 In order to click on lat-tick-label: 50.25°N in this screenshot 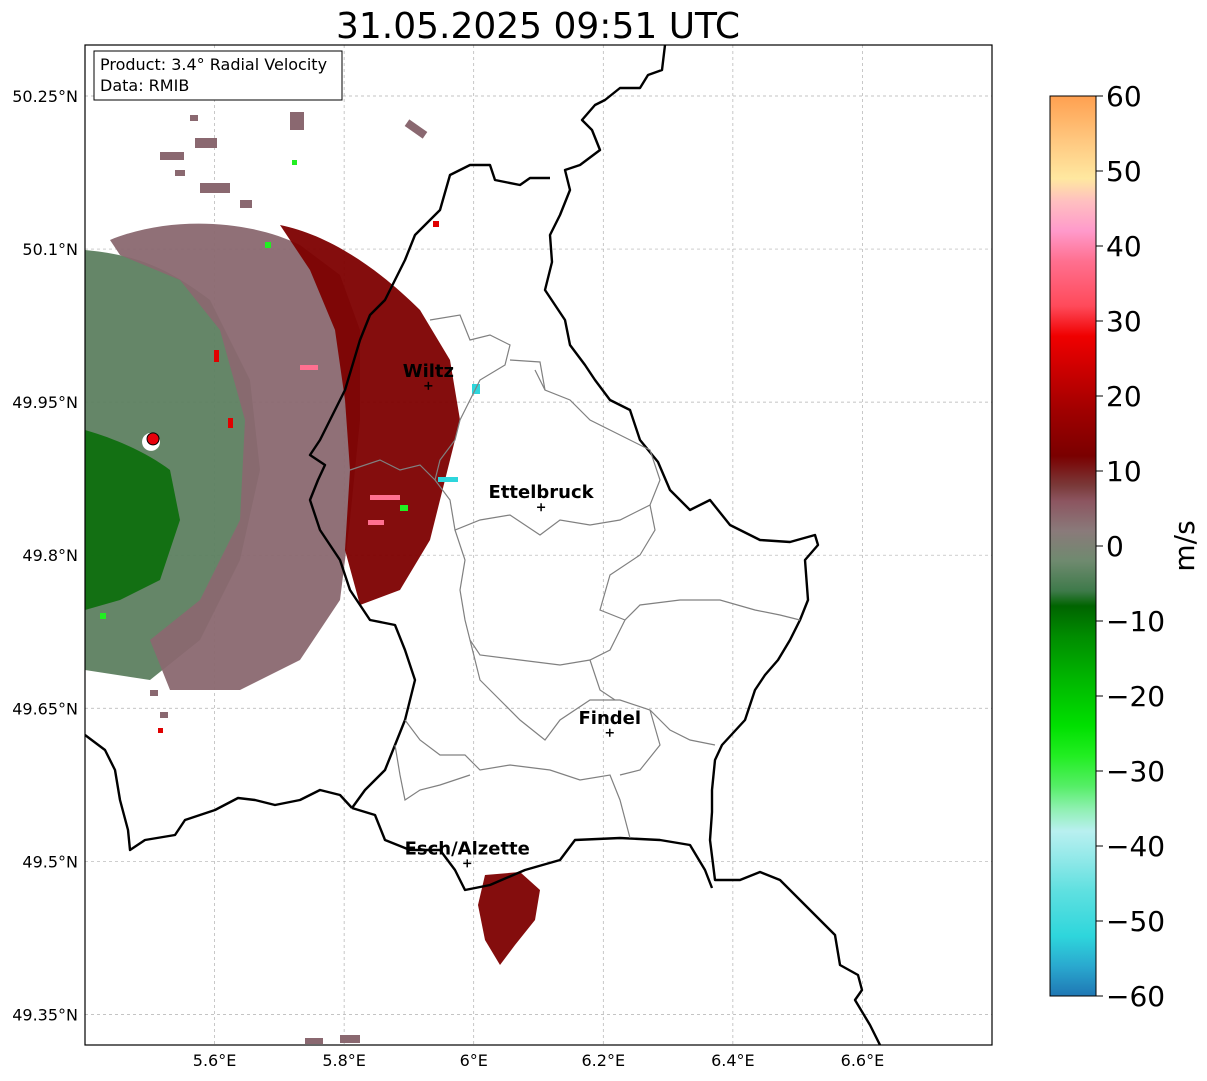, I will do `click(45, 96)`.